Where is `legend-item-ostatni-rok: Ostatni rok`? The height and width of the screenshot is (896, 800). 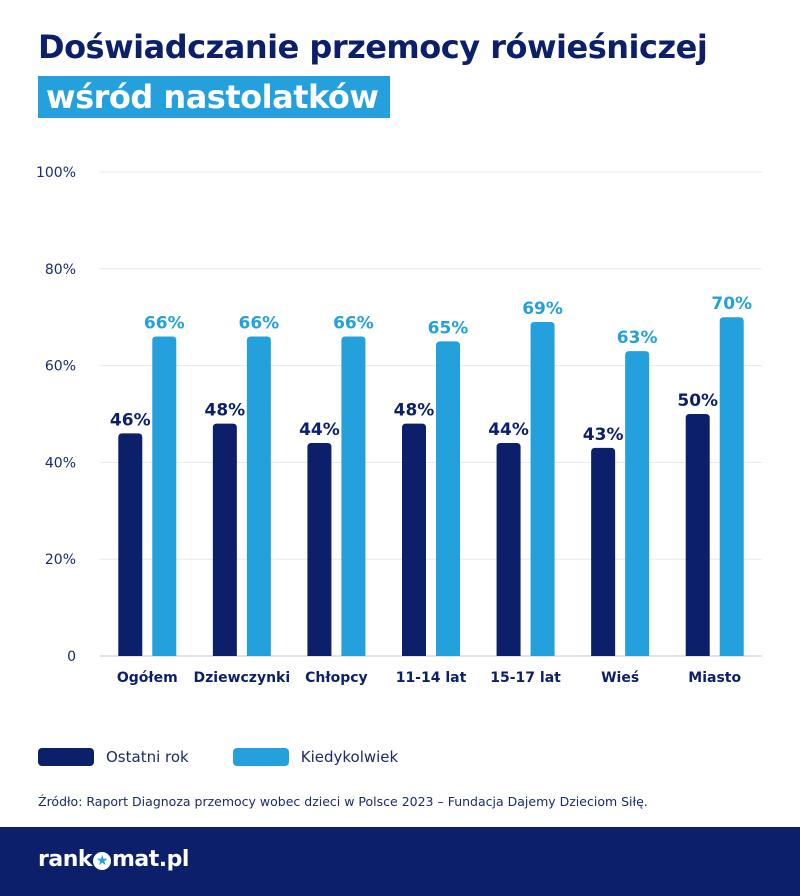 legend-item-ostatni-rok: Ostatni rok is located at coordinates (113, 757).